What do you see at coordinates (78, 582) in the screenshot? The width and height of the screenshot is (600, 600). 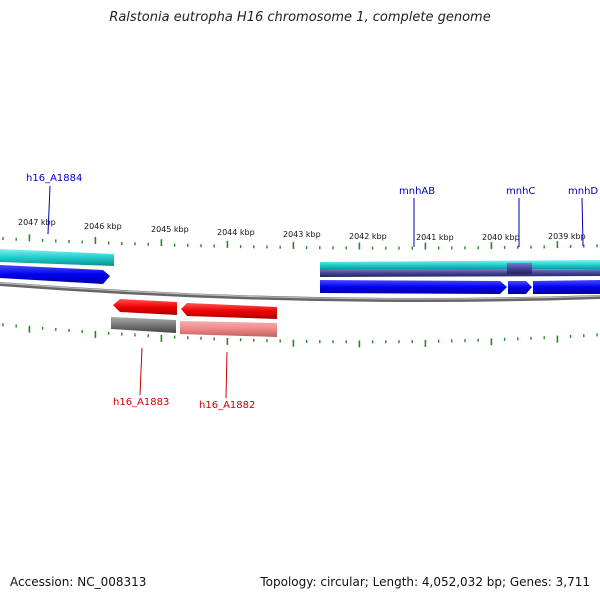 I see `accession-text: Accession: NC_008313` at bounding box center [78, 582].